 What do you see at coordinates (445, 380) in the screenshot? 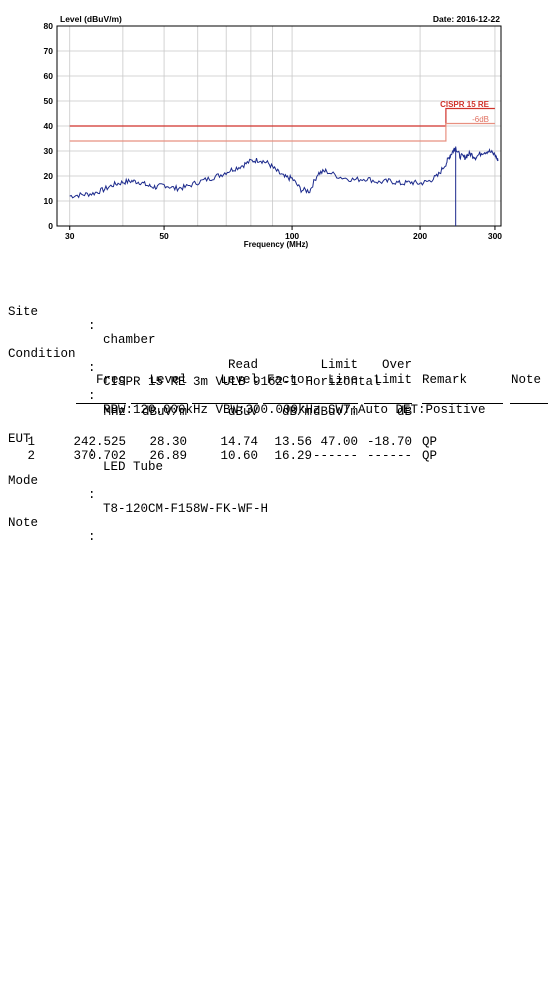
I see `header-remark: Remark` at bounding box center [445, 380].